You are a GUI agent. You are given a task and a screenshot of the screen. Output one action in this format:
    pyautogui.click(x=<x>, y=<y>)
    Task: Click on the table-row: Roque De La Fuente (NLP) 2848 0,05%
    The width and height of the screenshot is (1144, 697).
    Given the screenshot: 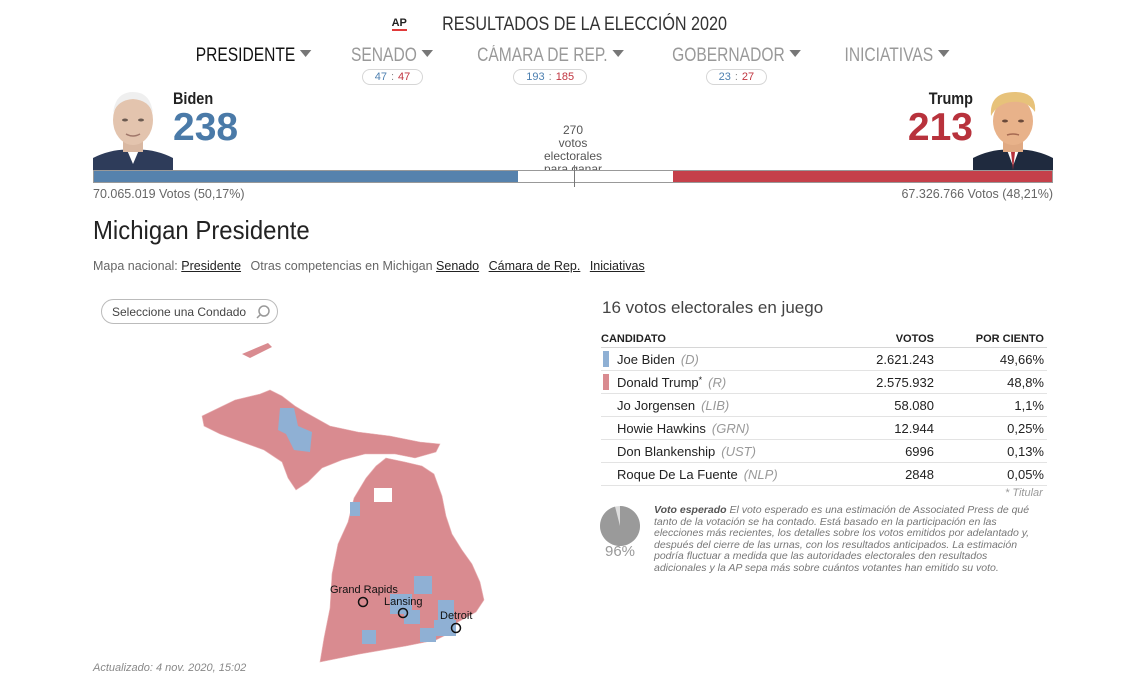 What is the action you would take?
    pyautogui.click(x=824, y=474)
    